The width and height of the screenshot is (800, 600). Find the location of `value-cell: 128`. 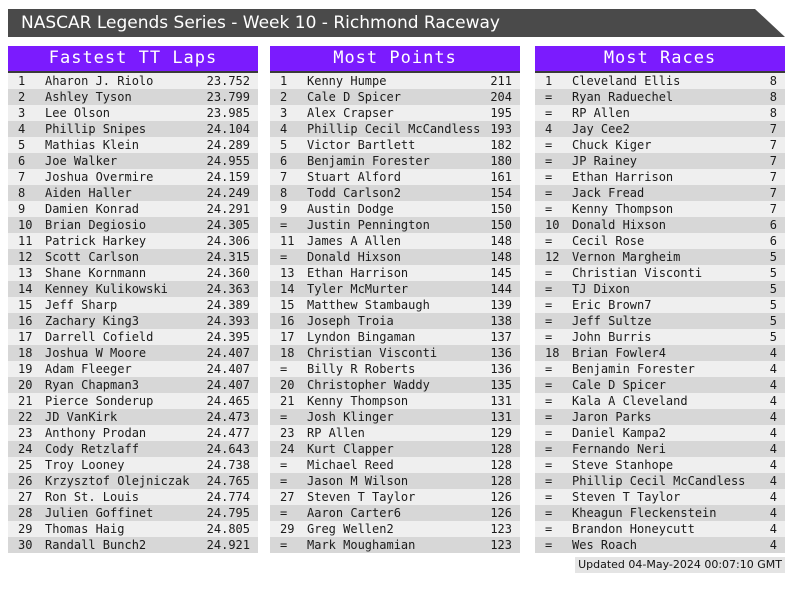

value-cell: 128 is located at coordinates (501, 481).